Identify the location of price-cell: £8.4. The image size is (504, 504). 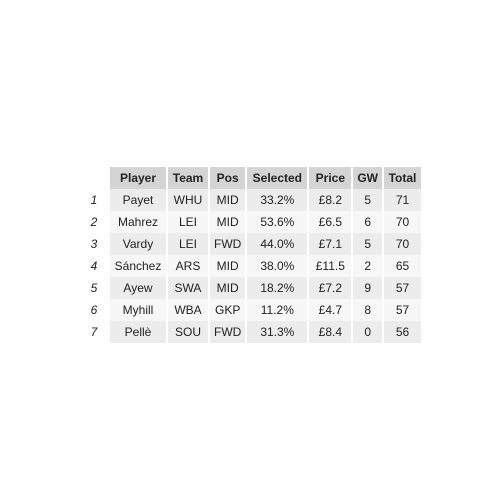
(330, 332).